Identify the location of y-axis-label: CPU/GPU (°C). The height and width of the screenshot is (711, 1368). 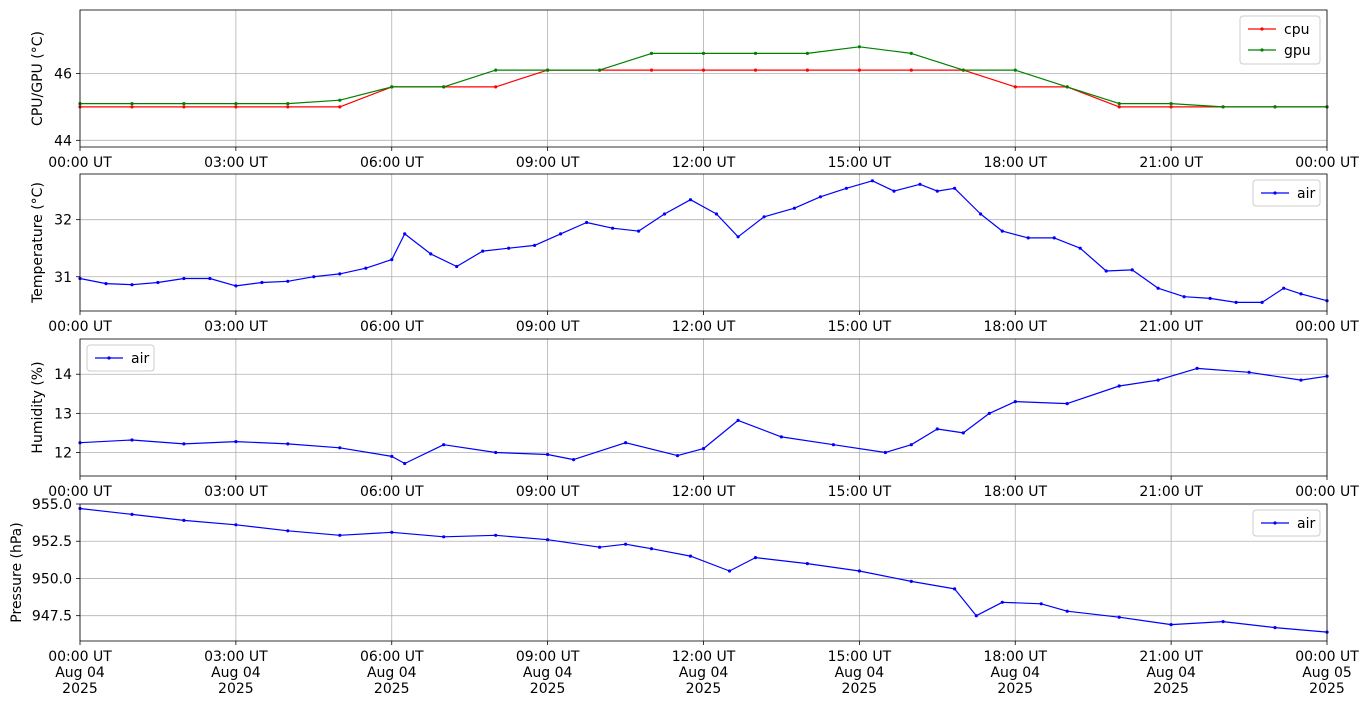
(38, 78).